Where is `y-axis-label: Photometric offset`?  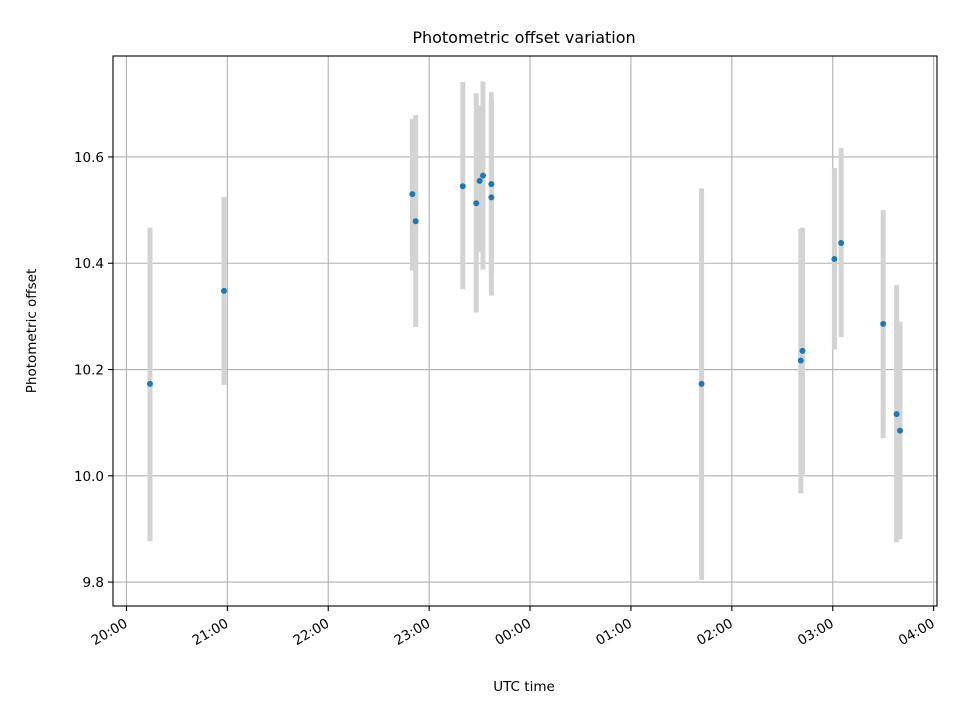 y-axis-label: Photometric offset is located at coordinates (32, 331).